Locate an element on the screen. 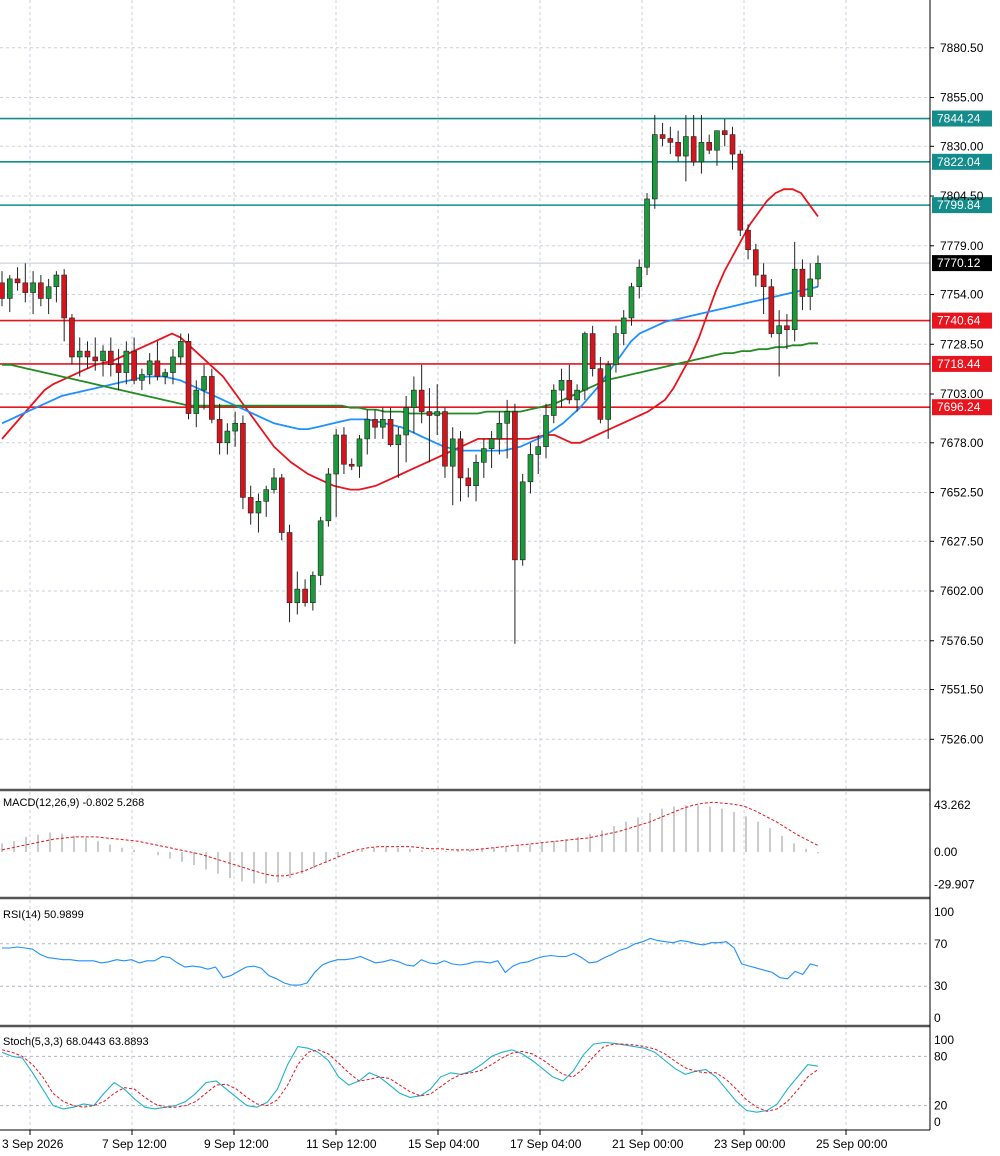  macd-signal-line is located at coordinates (410, 839).